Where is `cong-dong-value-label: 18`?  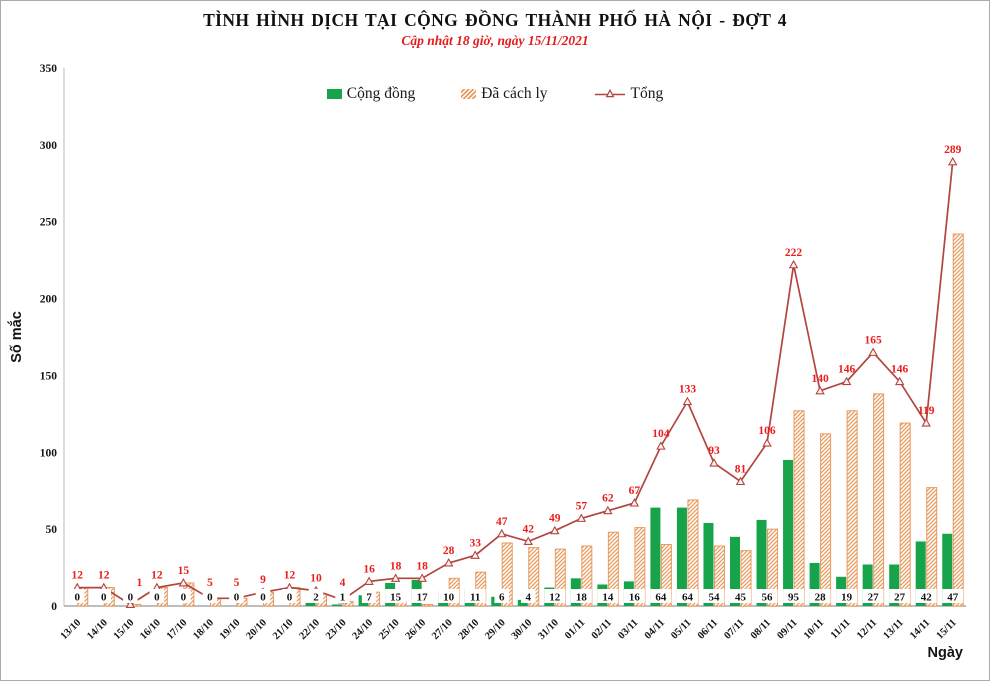 cong-dong-value-label: 18 is located at coordinates (582, 598).